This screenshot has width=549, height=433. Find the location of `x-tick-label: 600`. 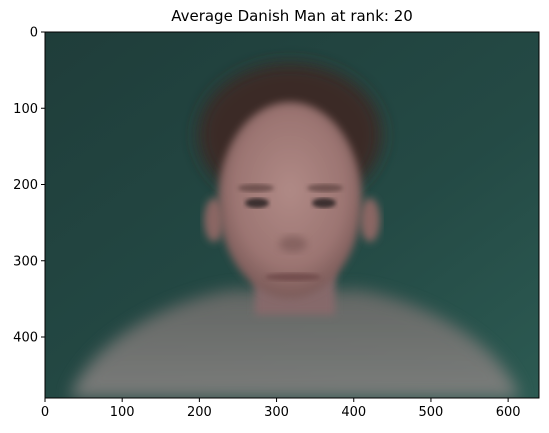

x-tick-label: 600 is located at coordinates (508, 412).